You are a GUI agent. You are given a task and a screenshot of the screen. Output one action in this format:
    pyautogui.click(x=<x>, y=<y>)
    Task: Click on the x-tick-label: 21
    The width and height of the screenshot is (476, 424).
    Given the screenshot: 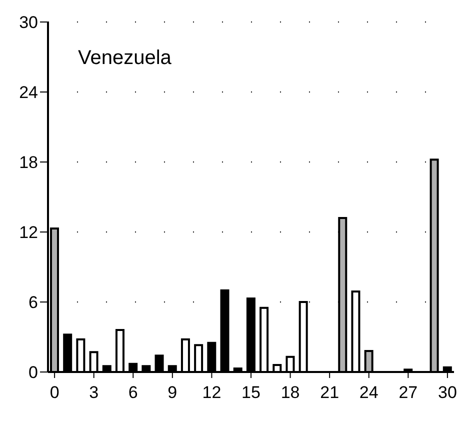 What is the action you would take?
    pyautogui.click(x=330, y=392)
    